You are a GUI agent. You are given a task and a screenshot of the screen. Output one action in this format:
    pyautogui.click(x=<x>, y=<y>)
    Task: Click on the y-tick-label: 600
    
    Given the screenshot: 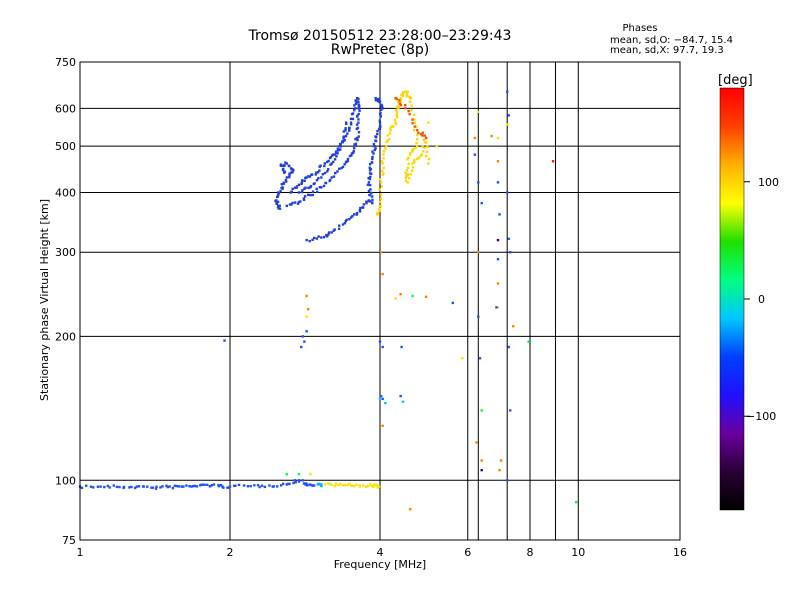 What is the action you would take?
    pyautogui.click(x=65, y=108)
    